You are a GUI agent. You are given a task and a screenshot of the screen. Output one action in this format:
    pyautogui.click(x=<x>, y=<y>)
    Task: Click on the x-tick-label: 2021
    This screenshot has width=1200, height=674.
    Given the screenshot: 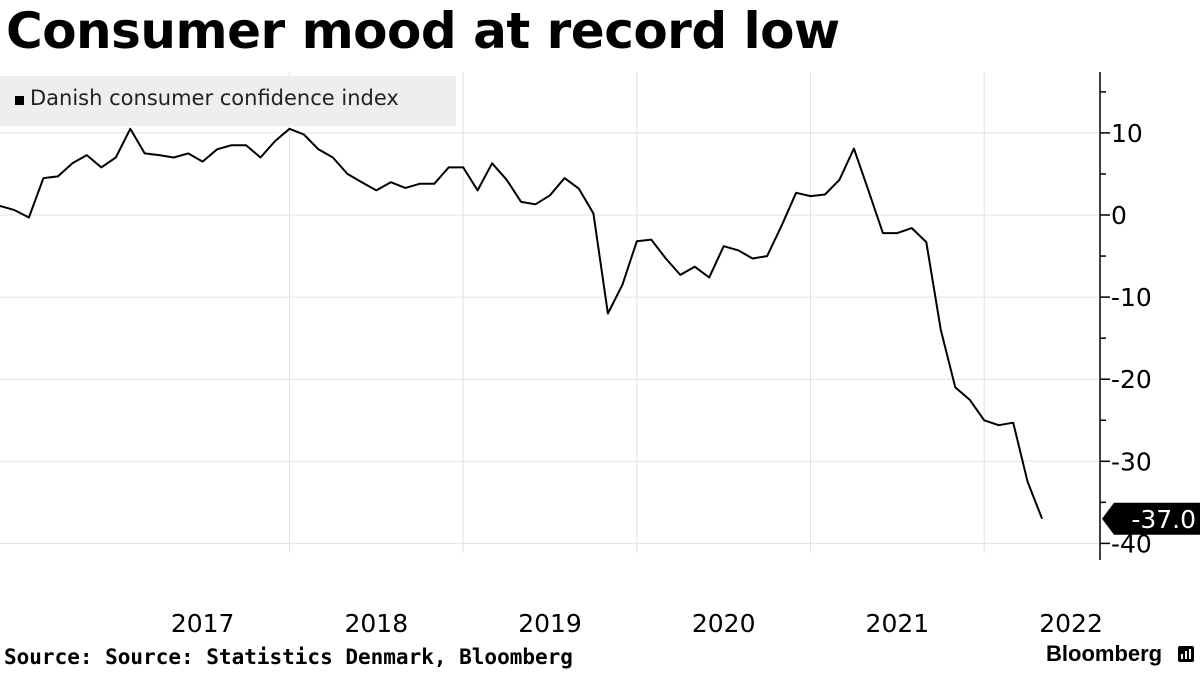 What is the action you would take?
    pyautogui.click(x=898, y=623)
    